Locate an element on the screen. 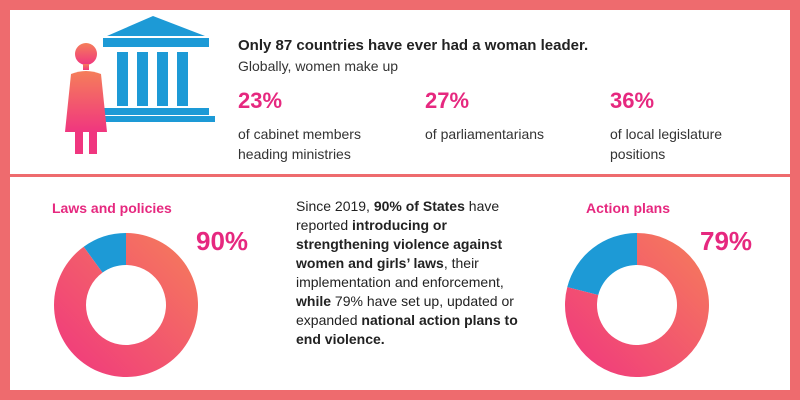 This screenshot has height=400, width=800. action-plans-percent: 79% is located at coordinates (726, 241).